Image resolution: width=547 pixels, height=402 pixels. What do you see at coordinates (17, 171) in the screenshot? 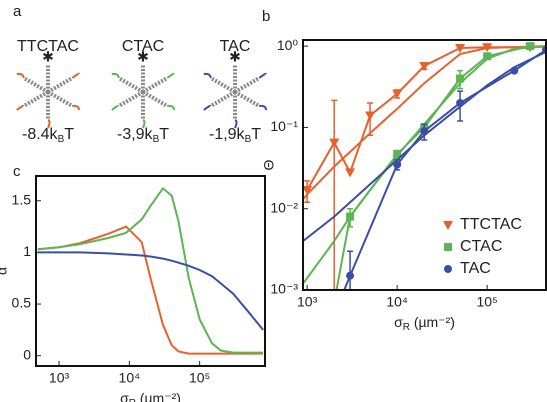
I see `panel-label: c` at bounding box center [17, 171].